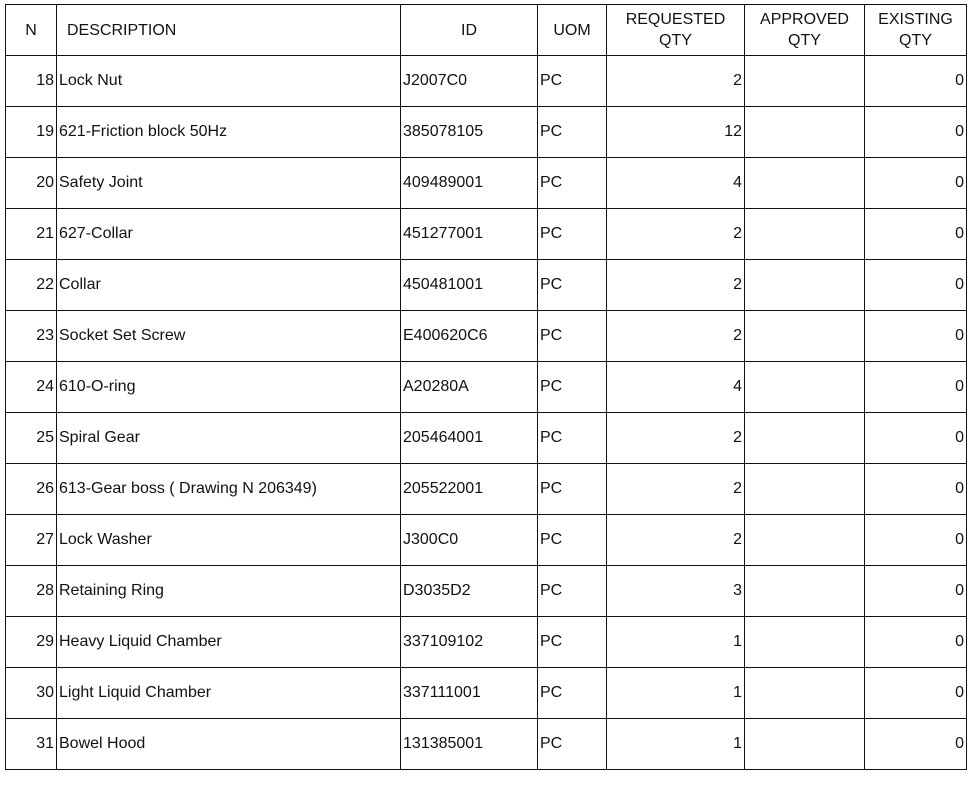 The width and height of the screenshot is (977, 804). What do you see at coordinates (228, 744) in the screenshot?
I see `cell-description: Bowel Hood` at bounding box center [228, 744].